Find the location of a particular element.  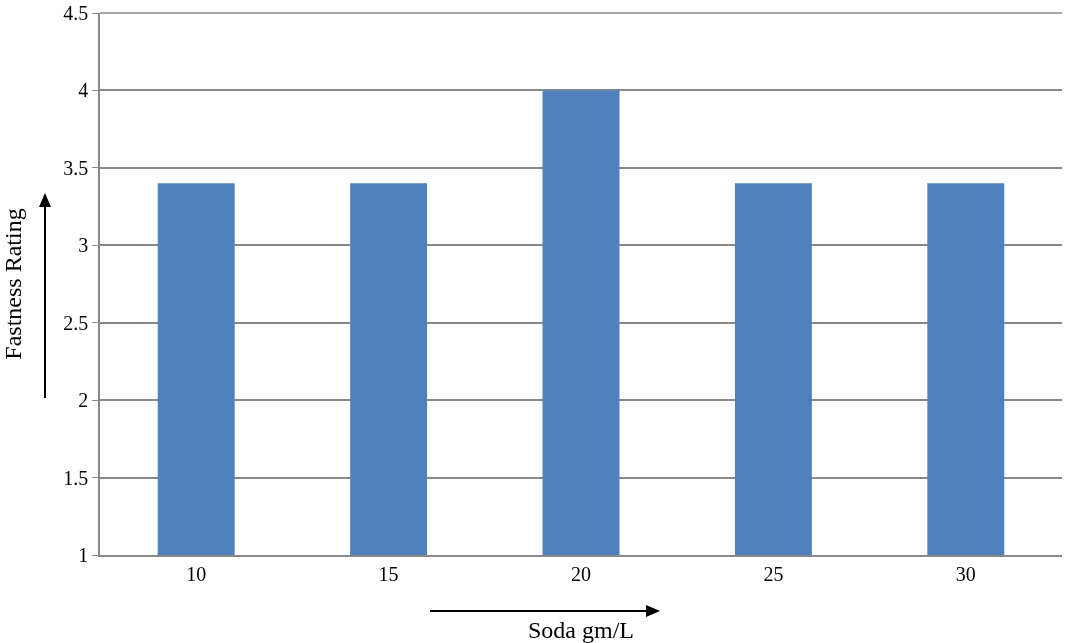

y-tick-label: 2.5 is located at coordinates (76, 322).